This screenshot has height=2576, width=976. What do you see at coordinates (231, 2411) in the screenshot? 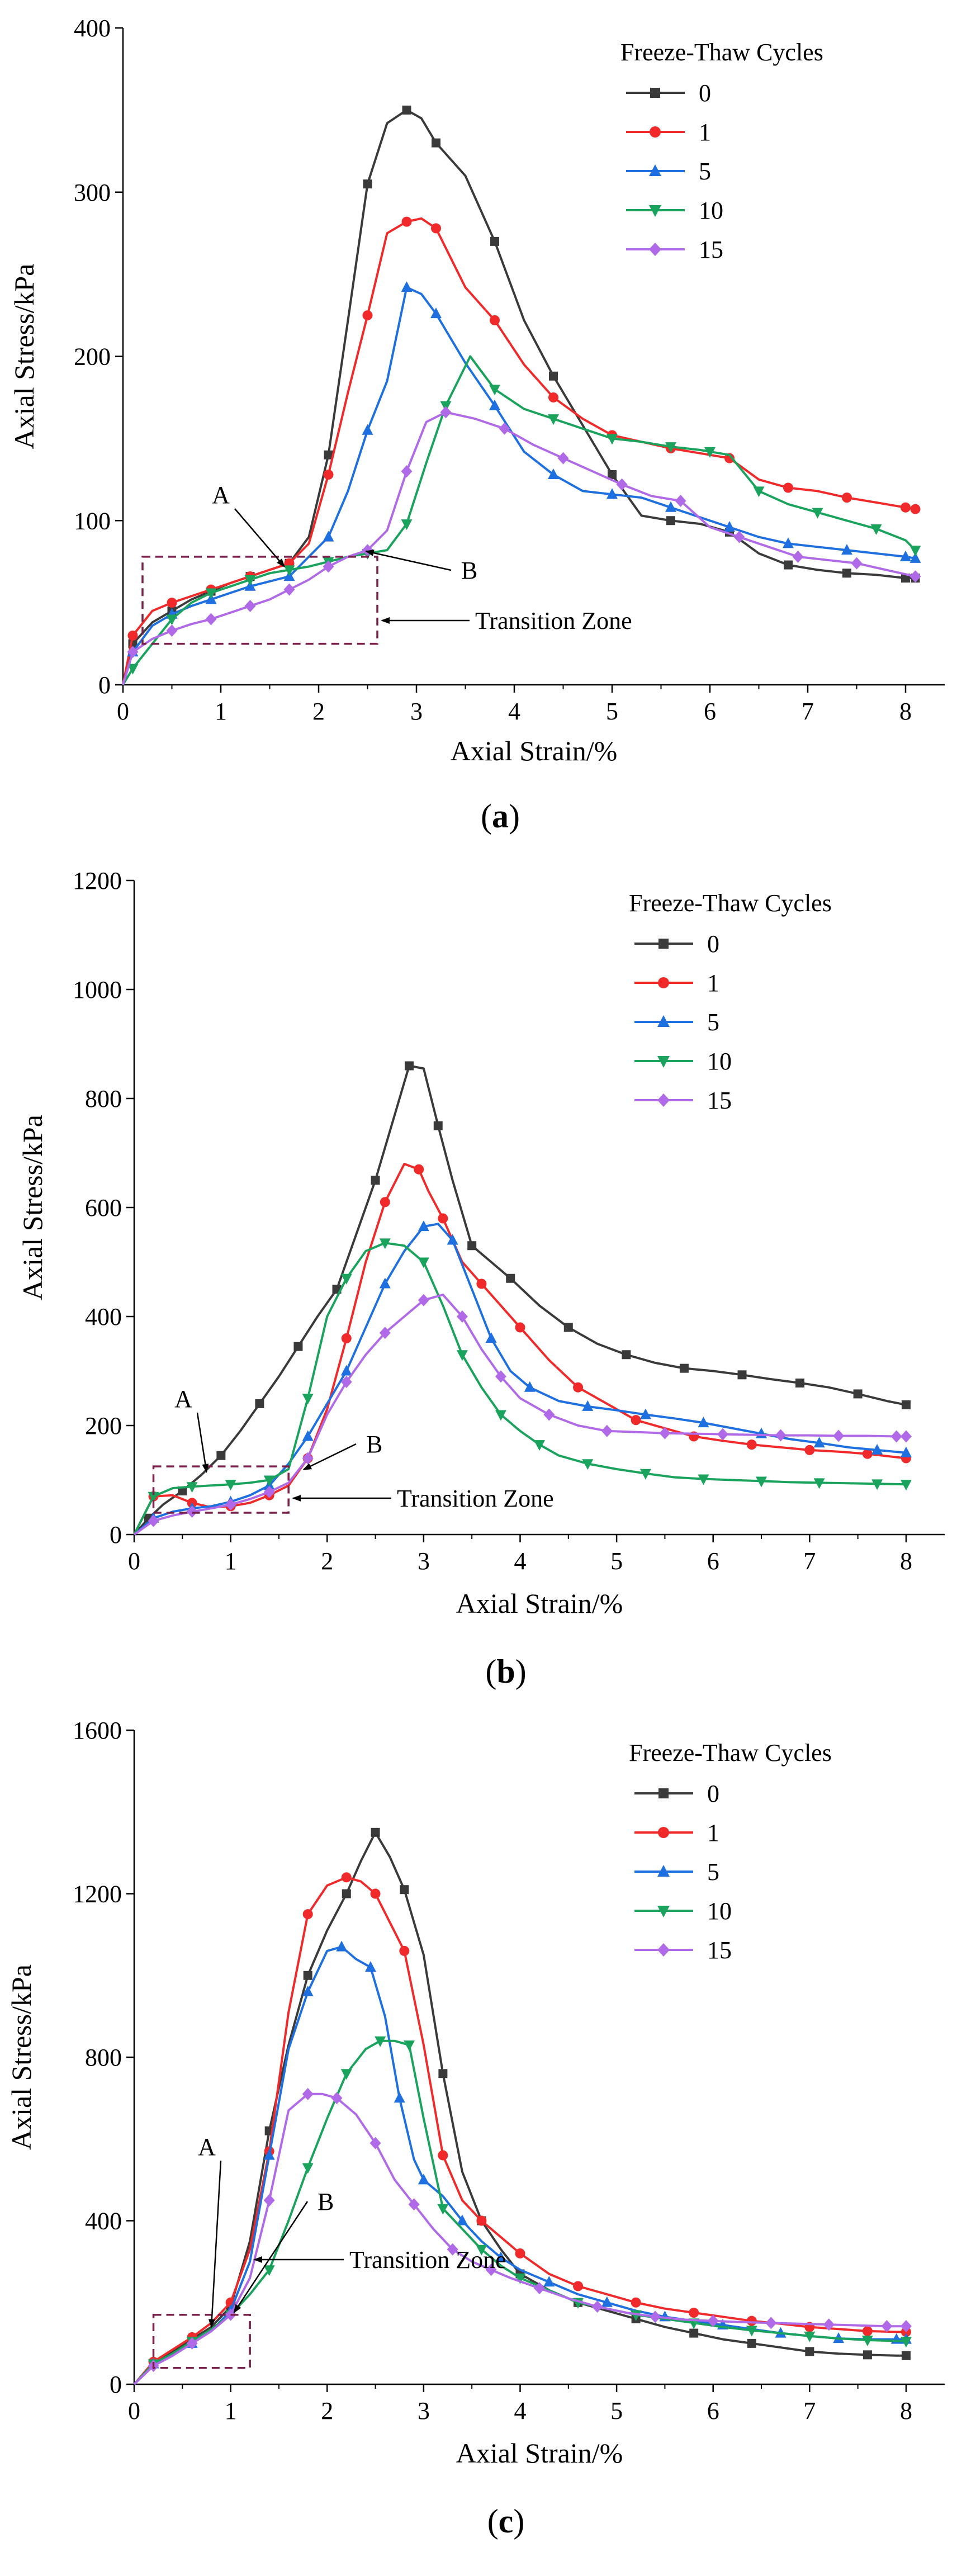
I see `x-tick-label: 1` at bounding box center [231, 2411].